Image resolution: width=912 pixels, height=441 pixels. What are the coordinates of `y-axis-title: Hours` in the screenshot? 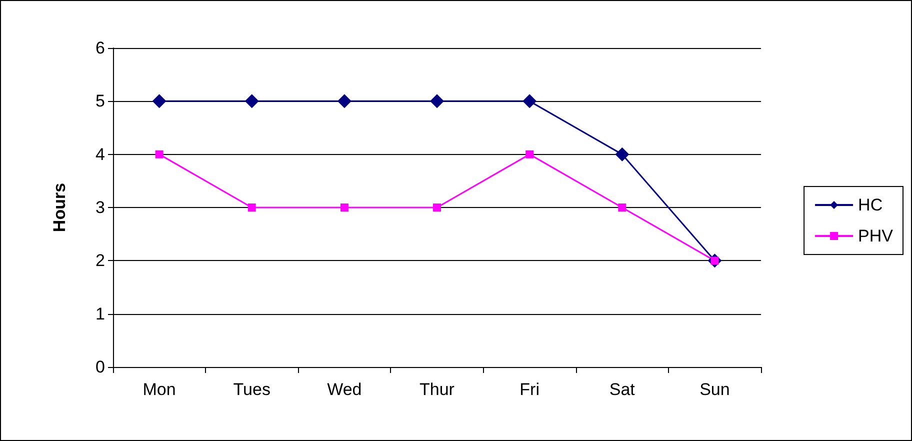 It's located at (59, 207).